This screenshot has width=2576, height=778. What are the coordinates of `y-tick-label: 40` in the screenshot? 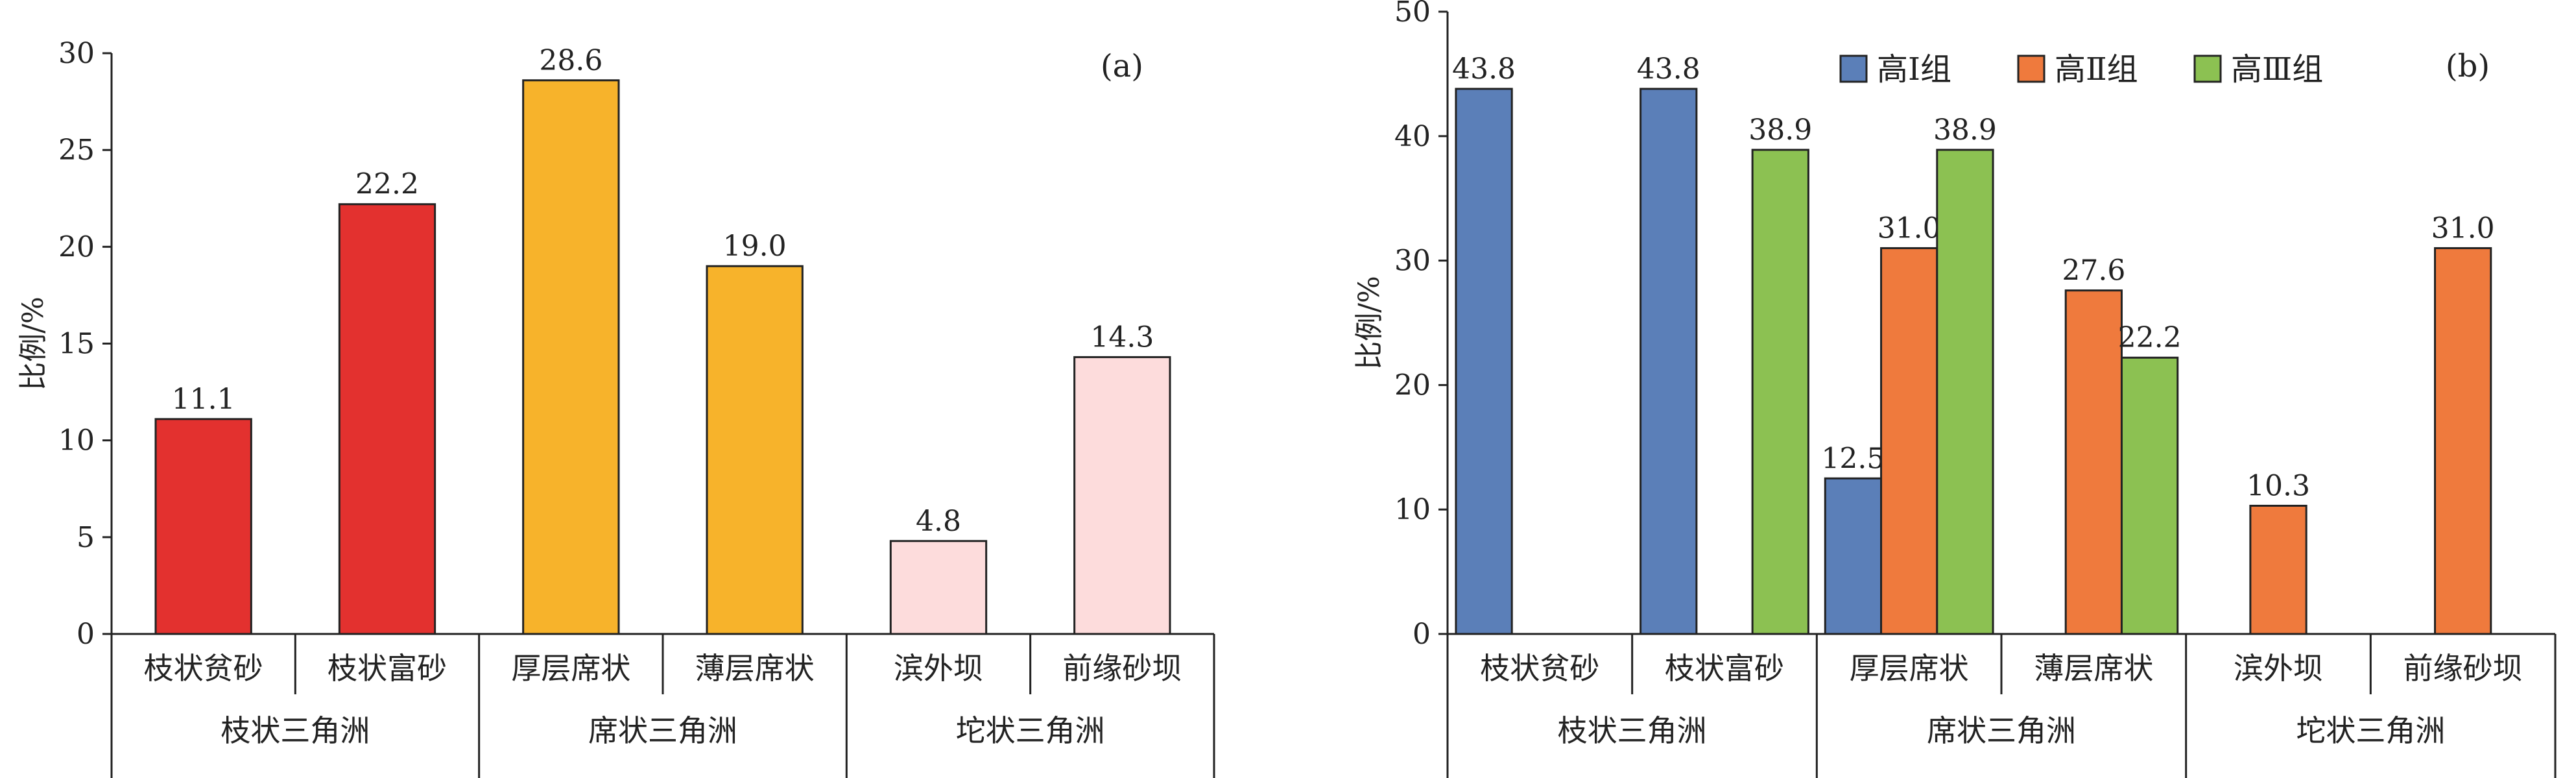 It's located at (1412, 136).